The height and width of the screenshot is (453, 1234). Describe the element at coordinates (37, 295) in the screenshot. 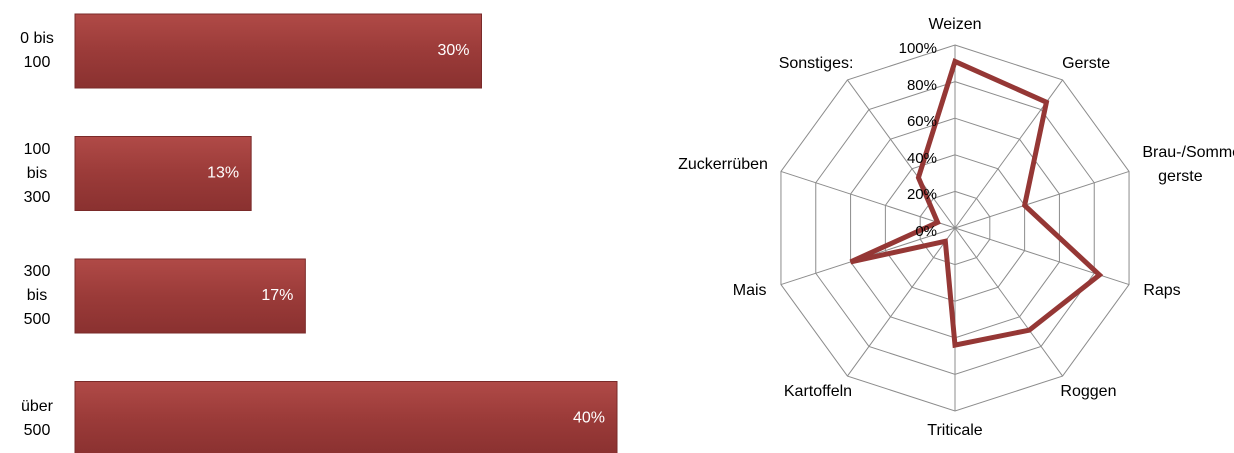

I see `category-label: 300 bis 500` at that location.